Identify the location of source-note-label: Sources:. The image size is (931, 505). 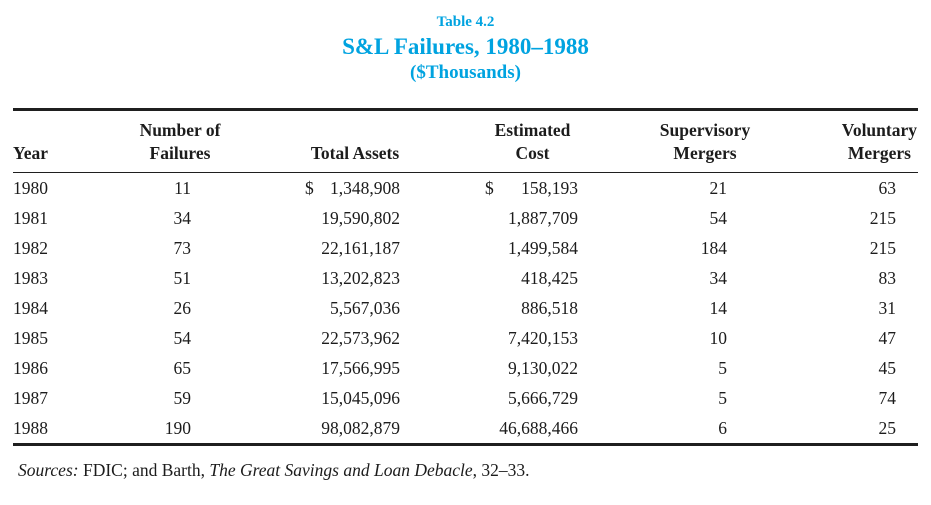
(48, 470).